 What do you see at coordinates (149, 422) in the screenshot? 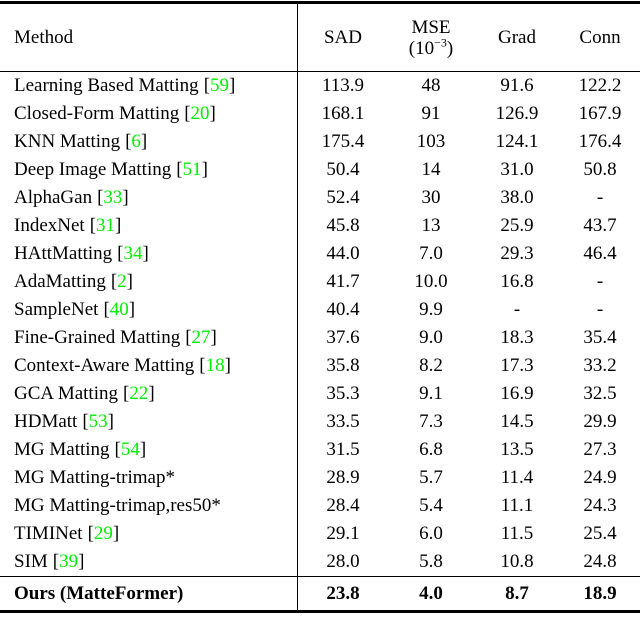
I see `method-cell: HDMatt [53]` at bounding box center [149, 422].